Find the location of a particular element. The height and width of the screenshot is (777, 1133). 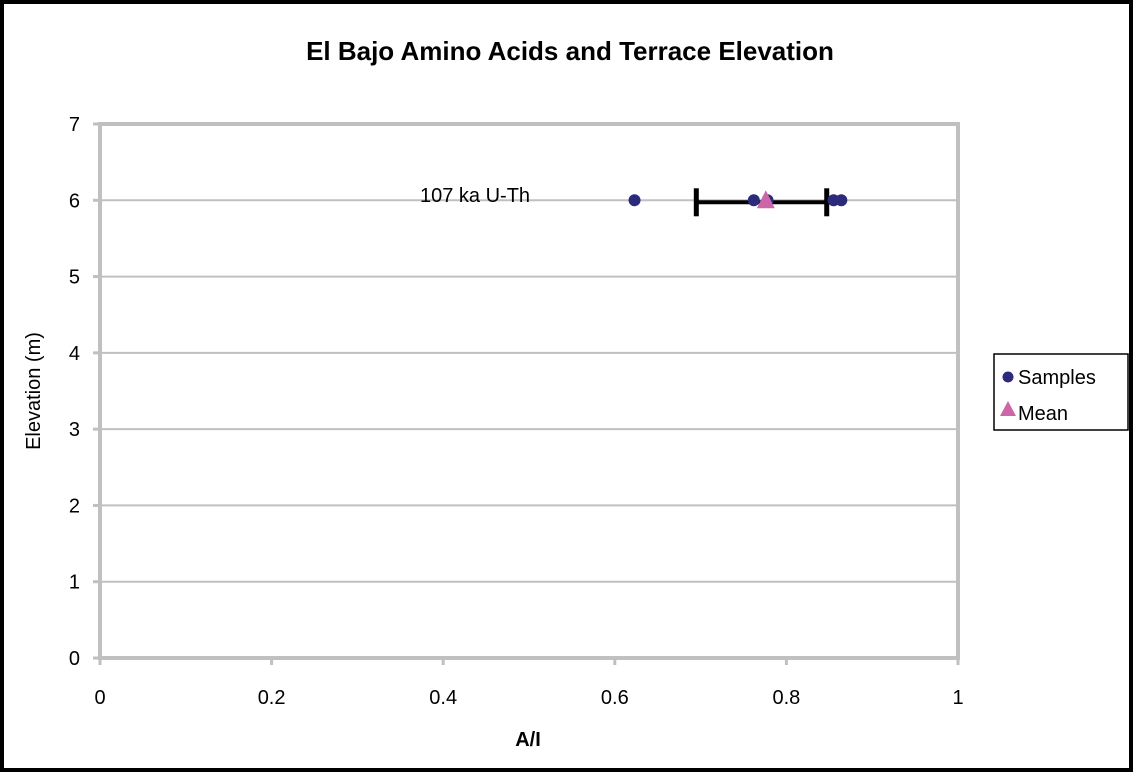

x-axis-ticks: 0 0.2 0.4 0.6 0.8 1 is located at coordinates (529, 683).